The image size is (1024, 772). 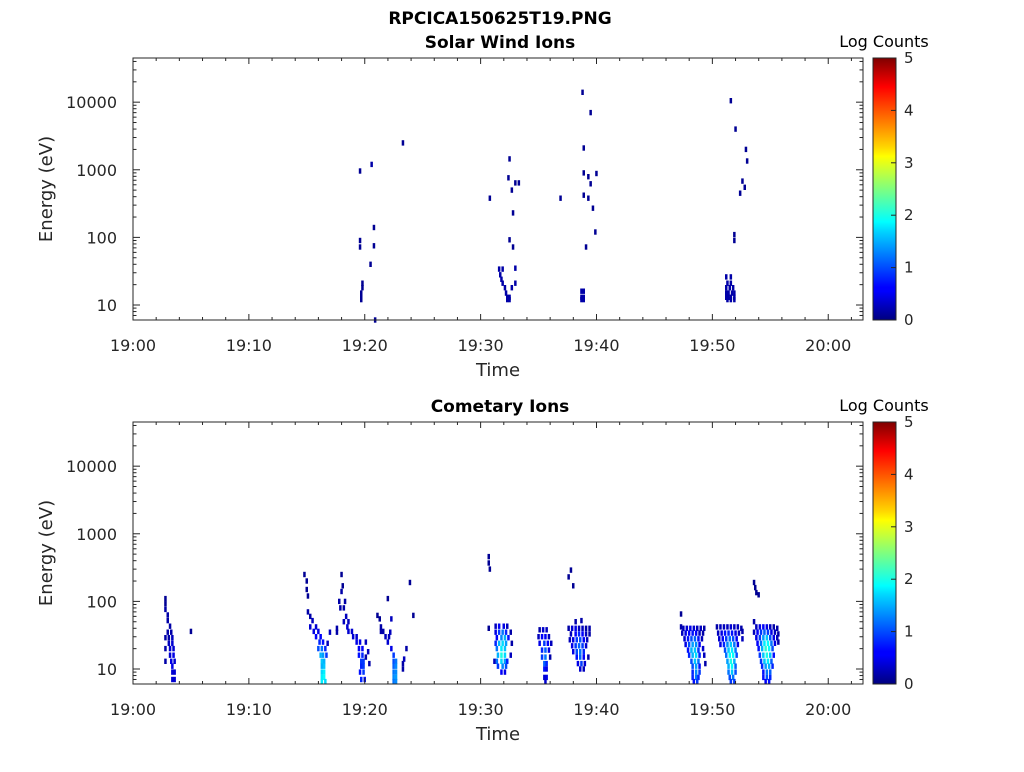 What do you see at coordinates (497, 370) in the screenshot?
I see `x-axis-label: Time` at bounding box center [497, 370].